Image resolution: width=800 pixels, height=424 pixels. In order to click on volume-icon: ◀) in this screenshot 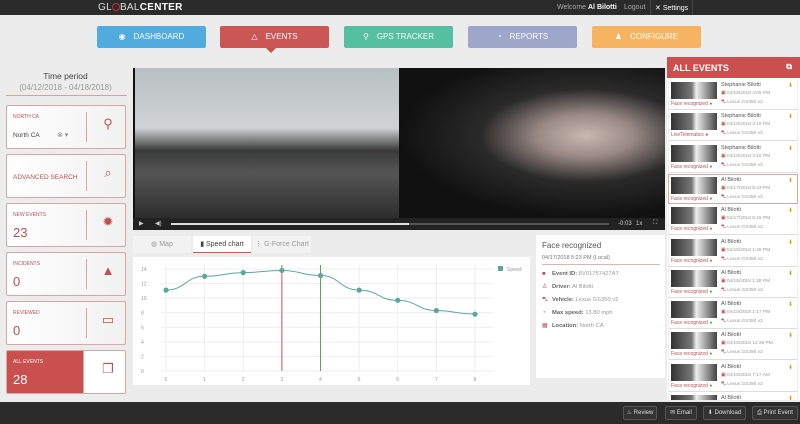, I will do `click(158, 224)`.